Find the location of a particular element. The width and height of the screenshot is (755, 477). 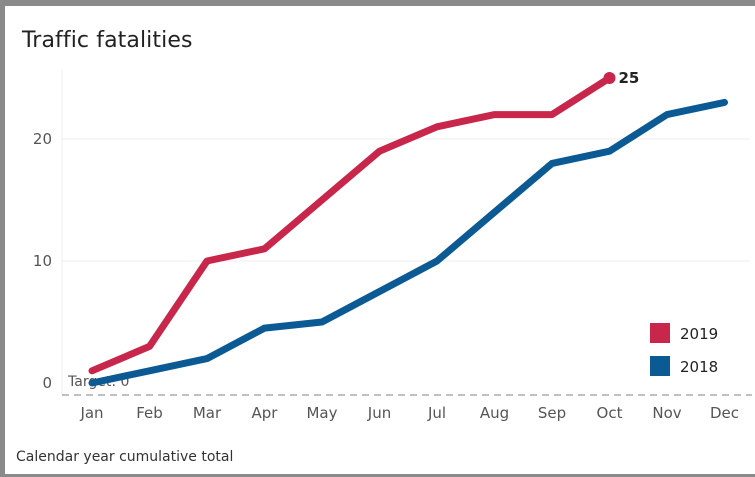

x-tick-label-sep: Sep is located at coordinates (552, 413).